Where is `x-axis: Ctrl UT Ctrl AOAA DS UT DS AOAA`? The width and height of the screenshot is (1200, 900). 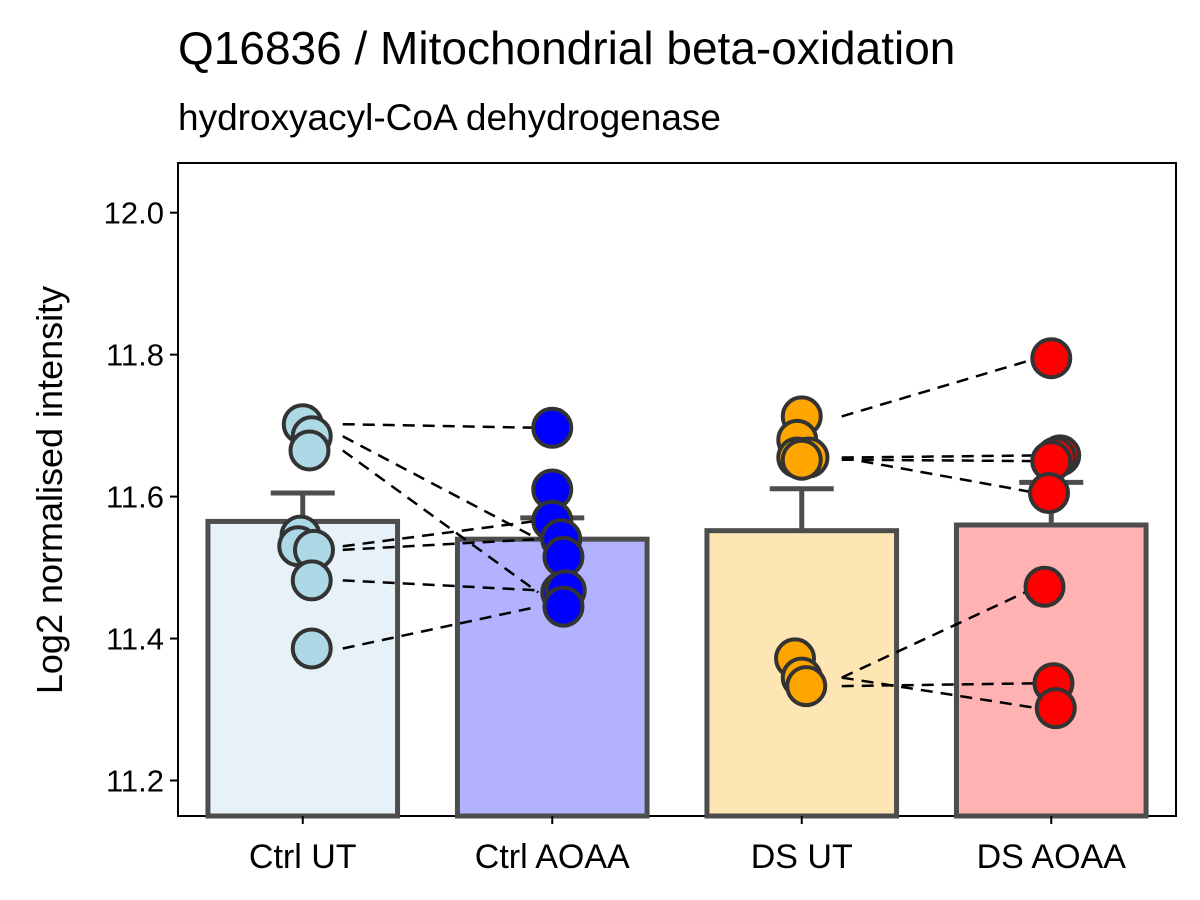 x-axis: Ctrl UT Ctrl AOAA DS UT DS AOAA is located at coordinates (687, 846).